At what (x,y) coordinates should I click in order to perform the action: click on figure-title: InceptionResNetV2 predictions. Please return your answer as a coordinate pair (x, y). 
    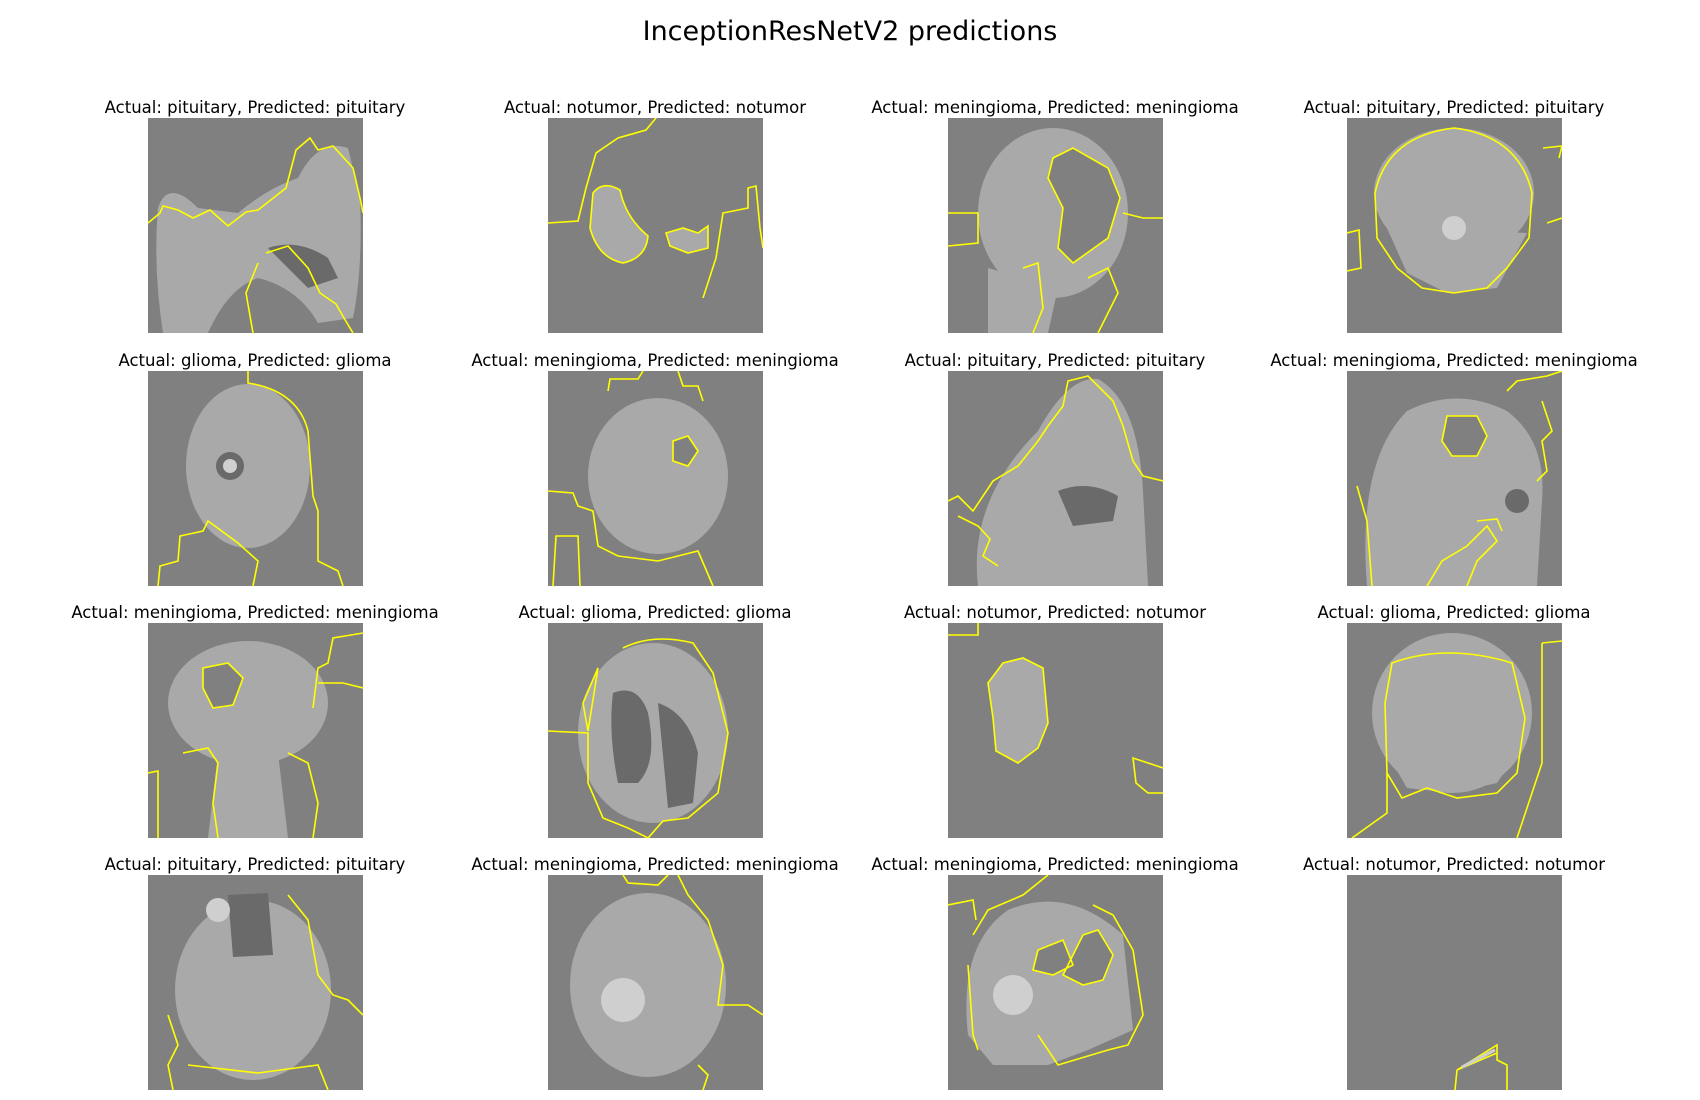
    Looking at the image, I should click on (850, 31).